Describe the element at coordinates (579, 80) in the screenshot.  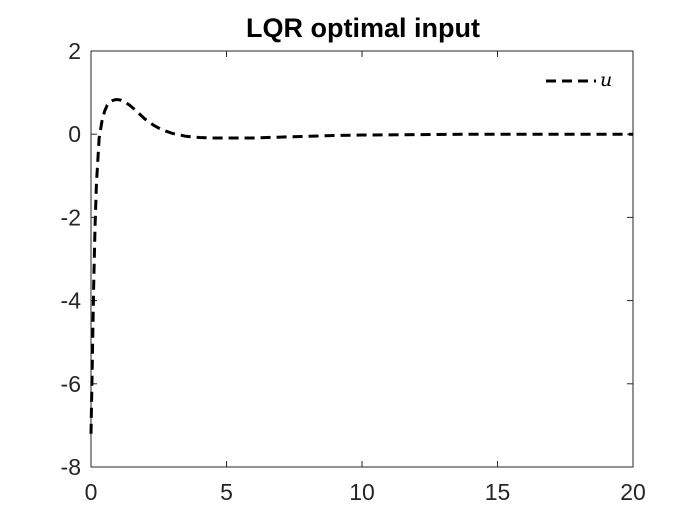
I see `legend: u` at that location.